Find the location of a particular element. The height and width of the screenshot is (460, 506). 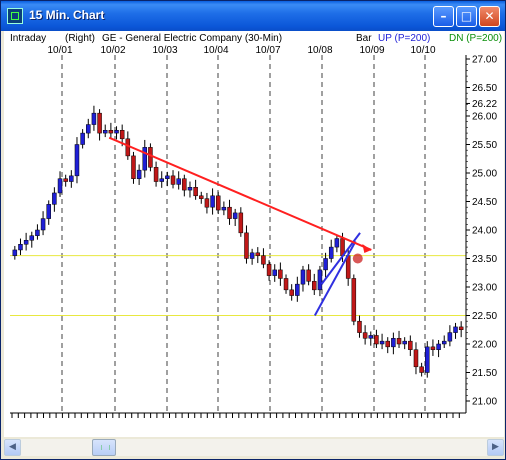

up-period-label: UP (P=200) is located at coordinates (404, 38).